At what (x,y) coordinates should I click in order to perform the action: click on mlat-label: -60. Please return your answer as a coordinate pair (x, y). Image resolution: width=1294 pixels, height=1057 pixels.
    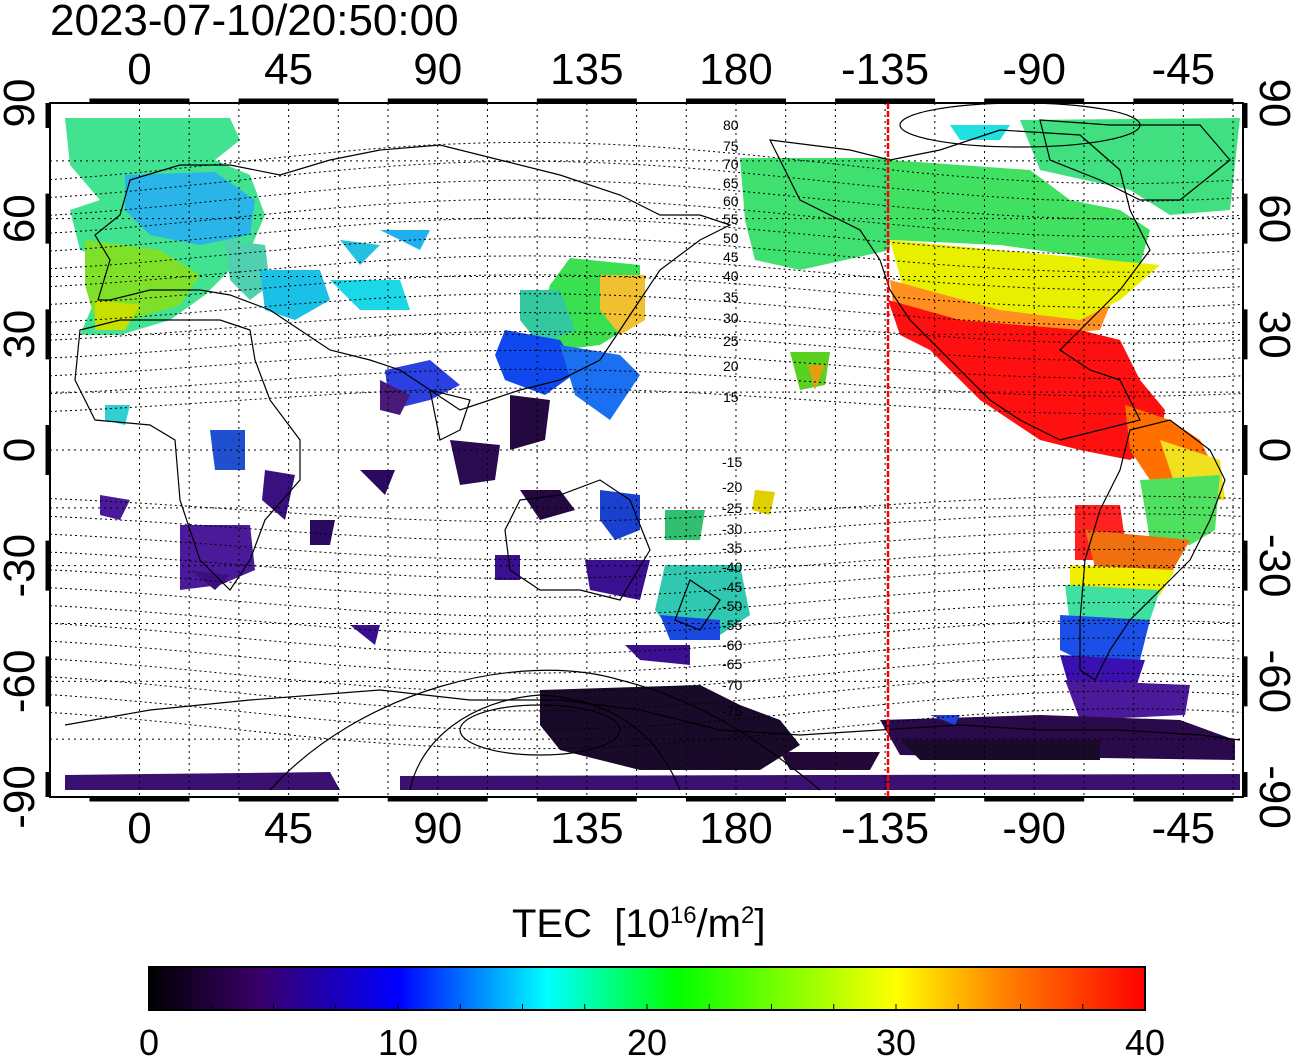
    Looking at the image, I should click on (732, 645).